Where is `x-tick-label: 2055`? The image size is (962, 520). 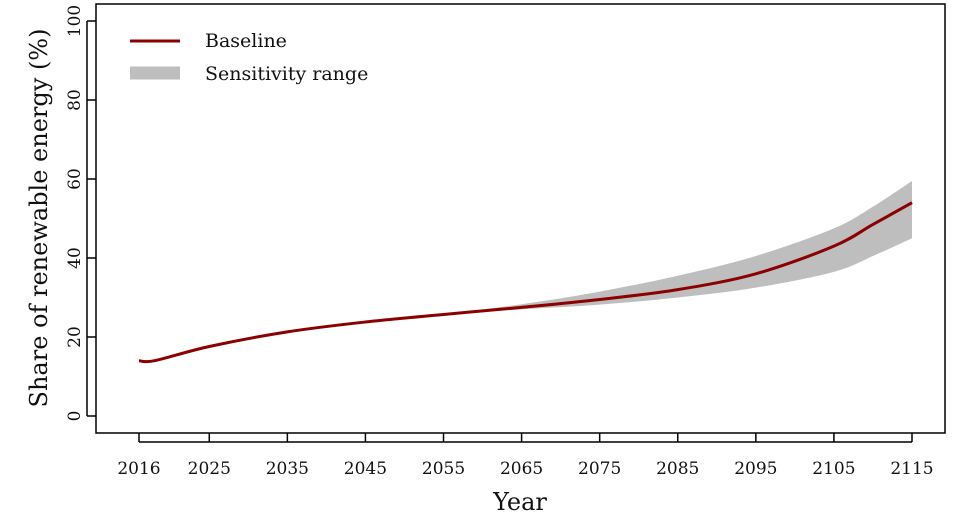 x-tick-label: 2055 is located at coordinates (443, 469).